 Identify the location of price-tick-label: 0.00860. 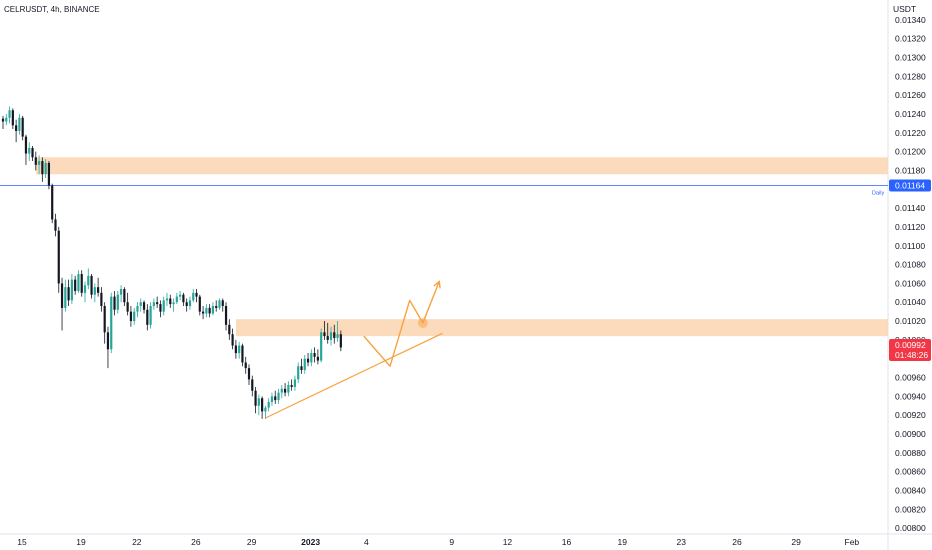
(910, 472).